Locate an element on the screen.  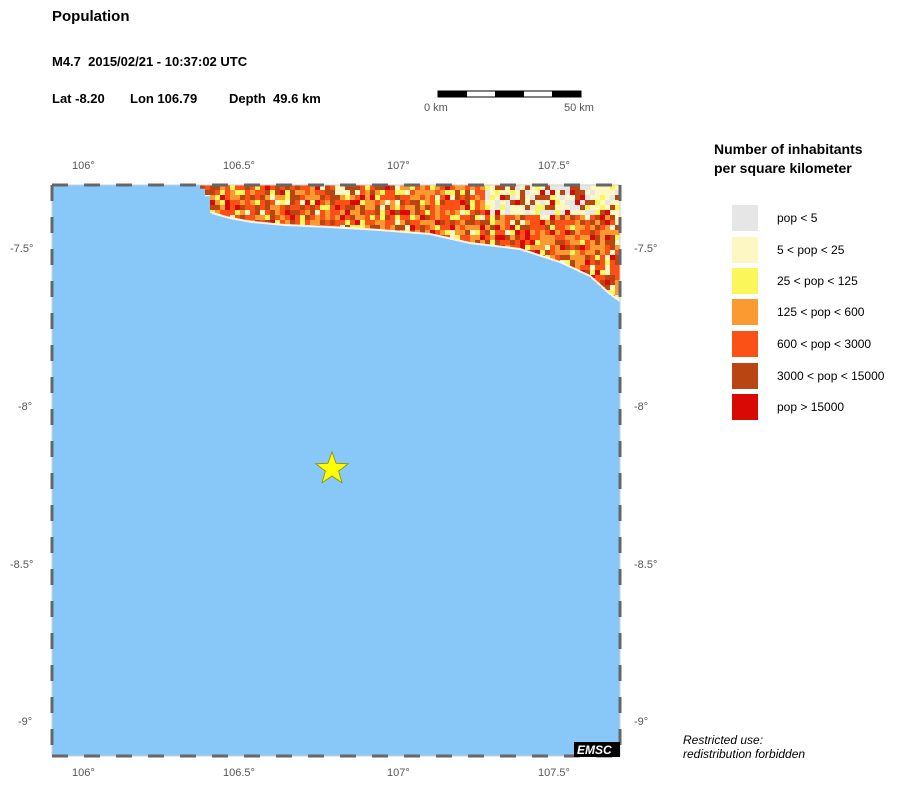
scale-end-label: 50 km is located at coordinates (579, 108).